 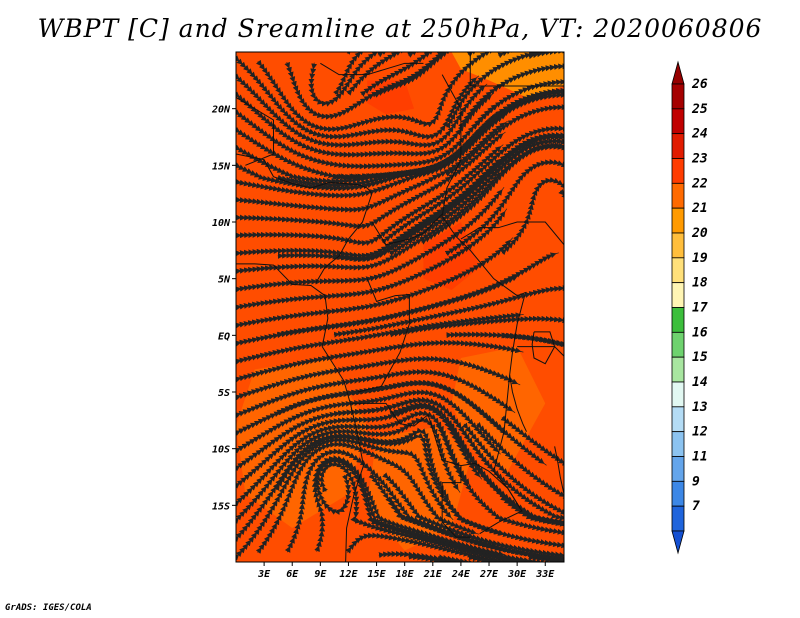 I want to click on colorbar-label: 16, so click(x=700, y=332).